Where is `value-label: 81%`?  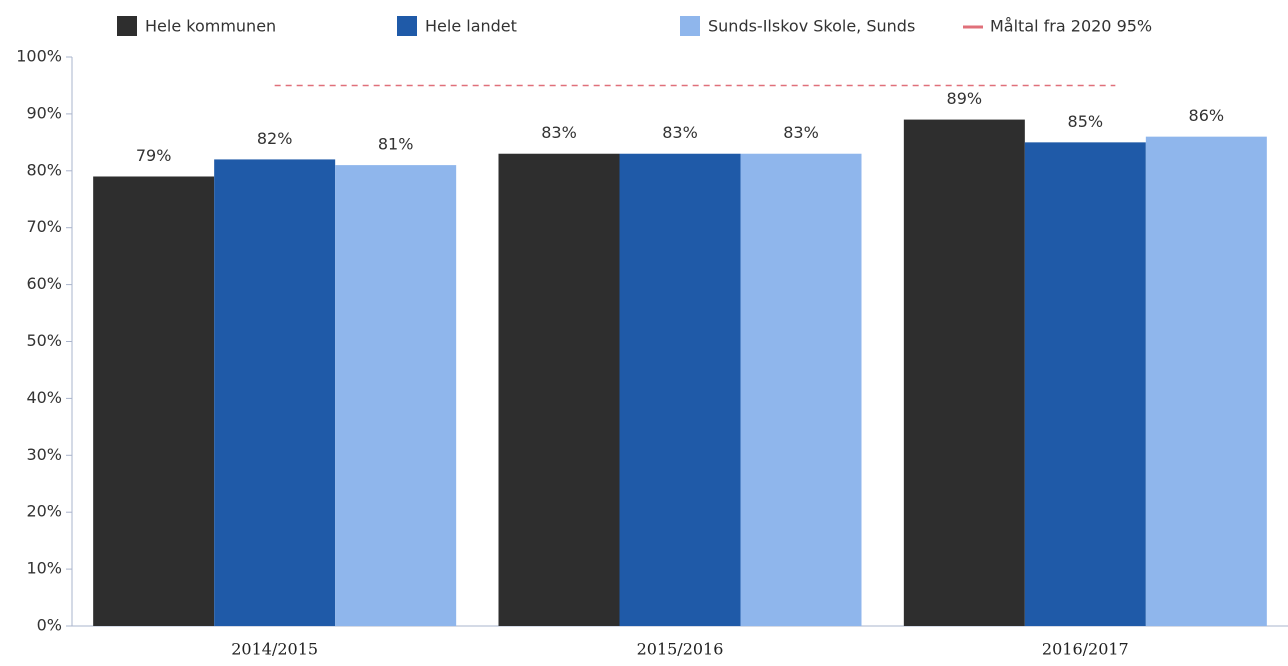
value-label: 81% is located at coordinates (396, 144).